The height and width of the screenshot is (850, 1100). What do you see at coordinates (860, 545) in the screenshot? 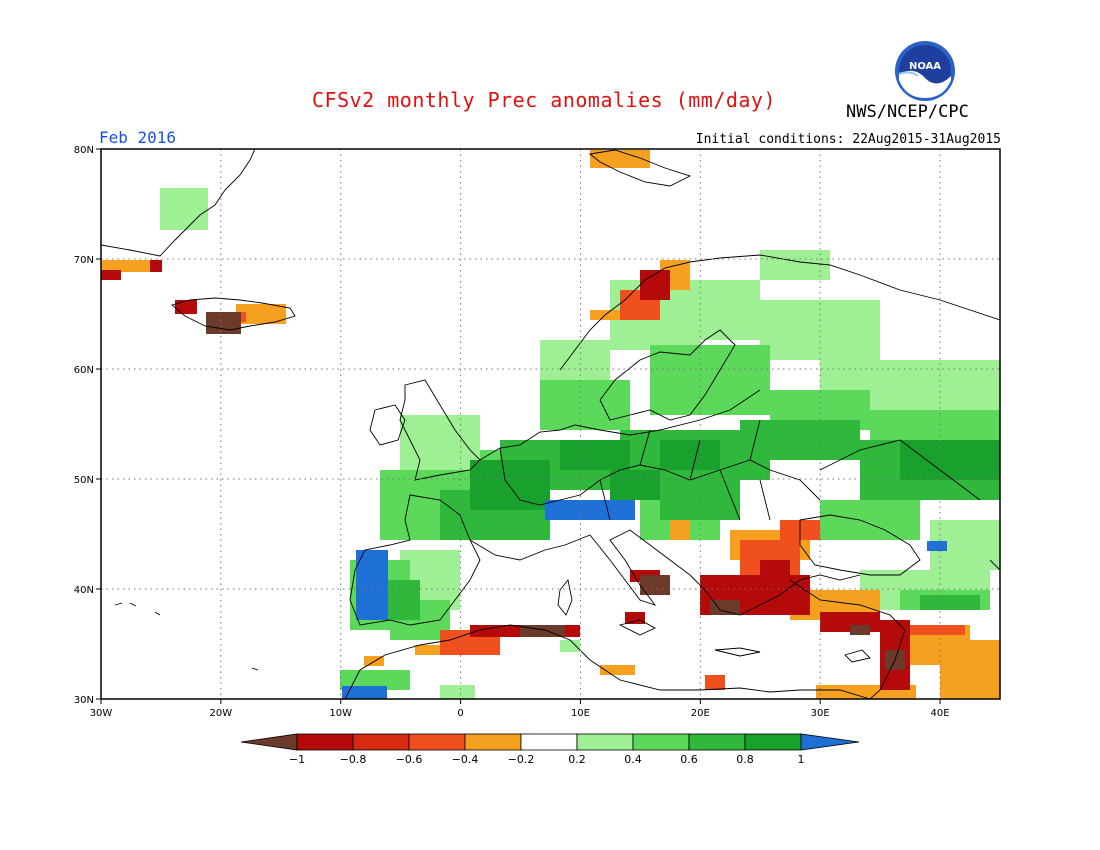
I see `black-sea-coast` at bounding box center [860, 545].